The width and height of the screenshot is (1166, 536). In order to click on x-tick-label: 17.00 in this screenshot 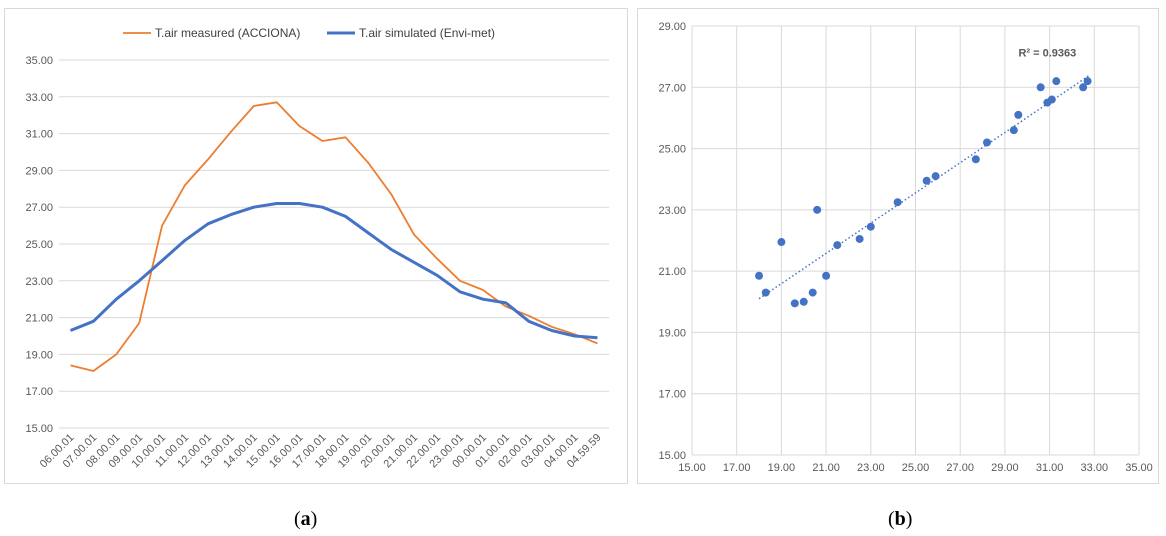, I will do `click(737, 468)`.